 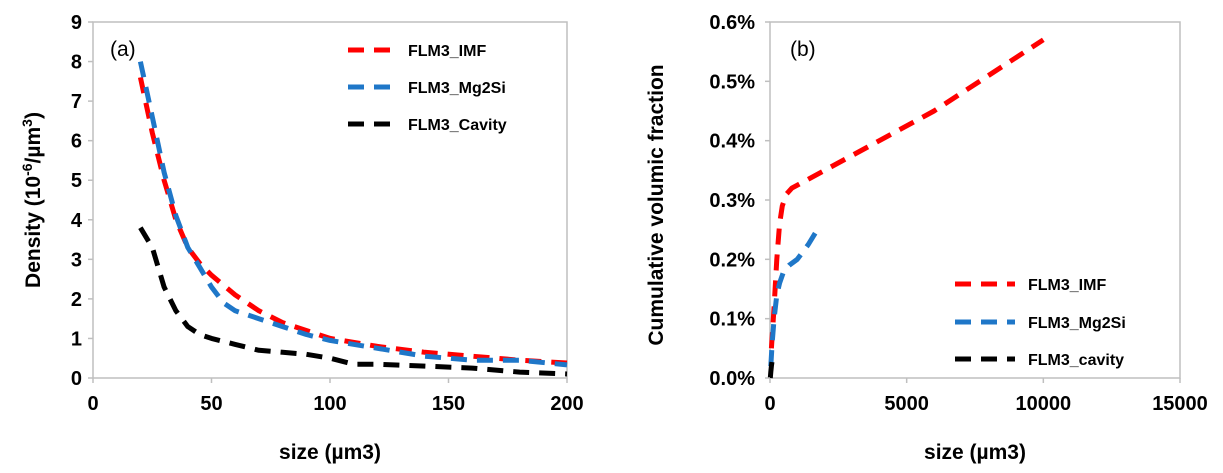 I want to click on chart-a-y-axis-title: Density (10-6/µm3), so click(x=32, y=200).